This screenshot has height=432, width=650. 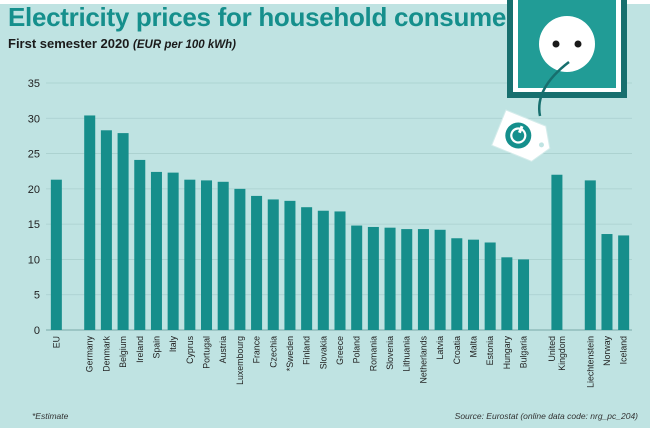 What do you see at coordinates (90, 353) in the screenshot?
I see `x-tick-label: Germany` at bounding box center [90, 353].